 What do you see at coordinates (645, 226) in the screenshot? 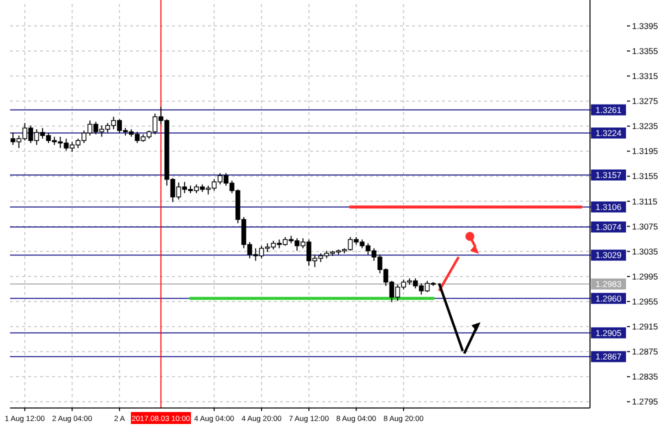
I see `y-tick-label: 1.3075` at bounding box center [645, 226].